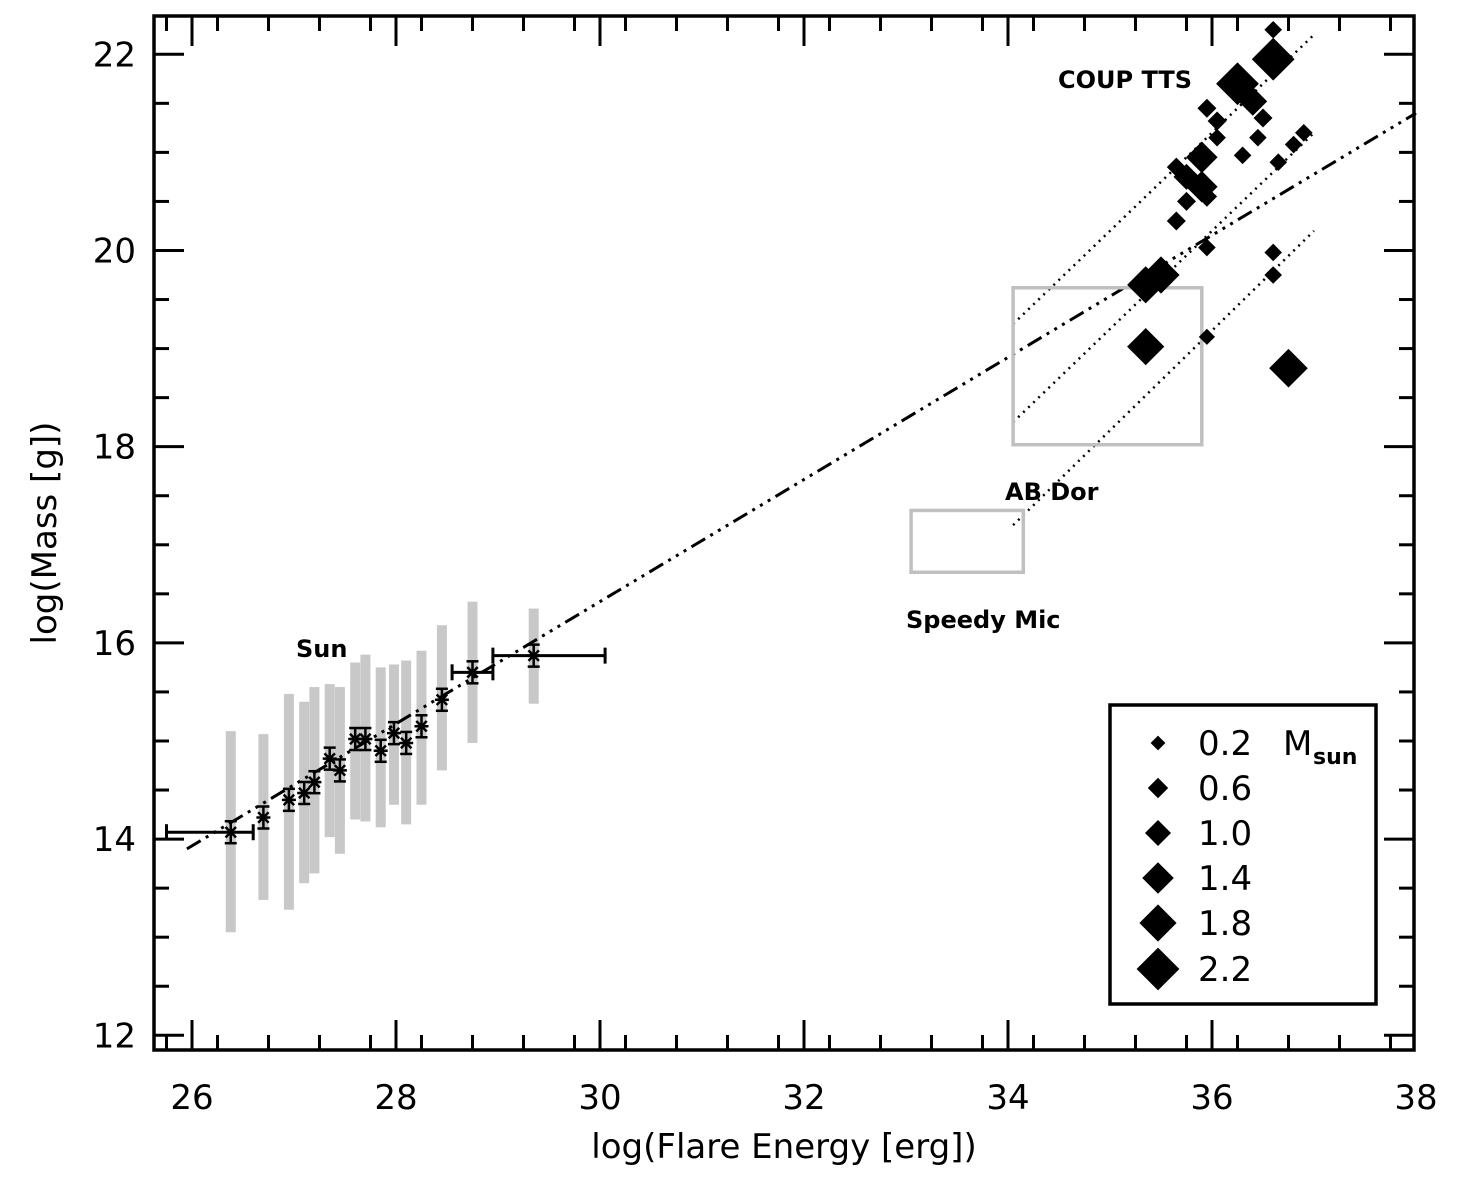 This screenshot has width=1460, height=1180. What do you see at coordinates (395, 1098) in the screenshot?
I see `x-tick-label-1: 28` at bounding box center [395, 1098].